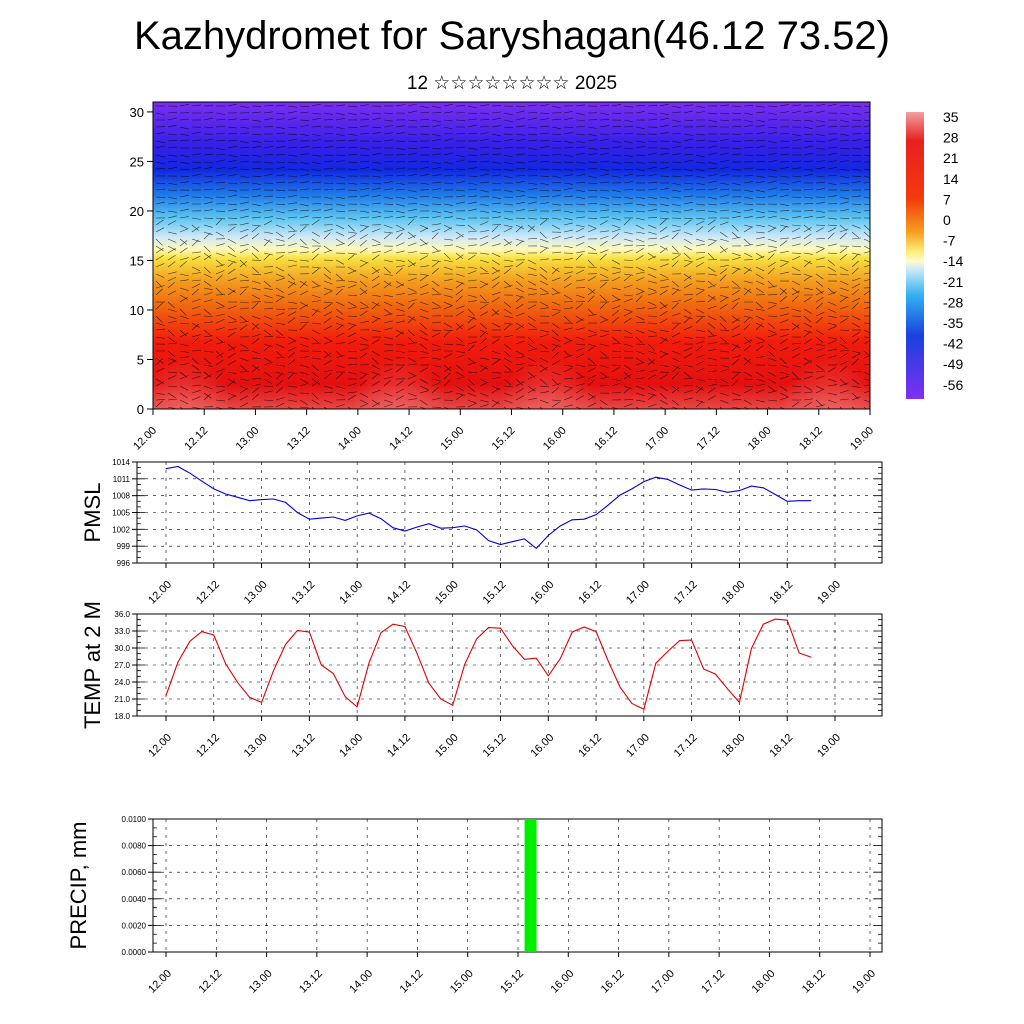 This screenshot has width=1024, height=1024. I want to click on y-axis-label: PRECIP, mm, so click(78, 886).